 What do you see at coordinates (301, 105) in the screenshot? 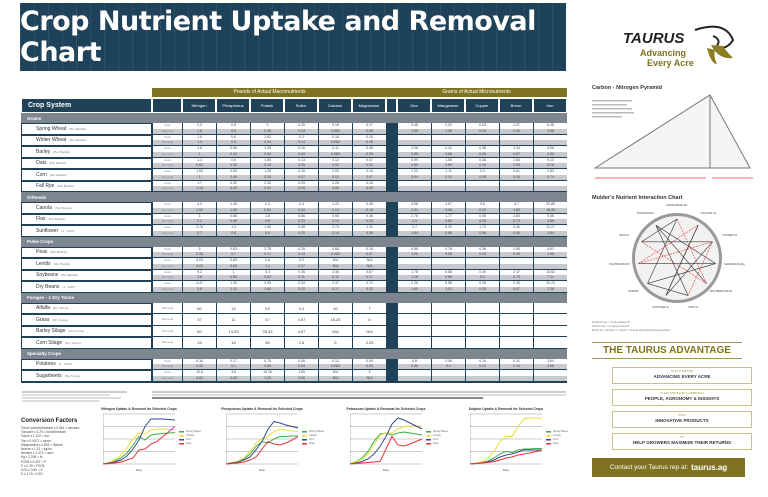
I see `column-header-sulfur: Sulfur` at bounding box center [301, 105].